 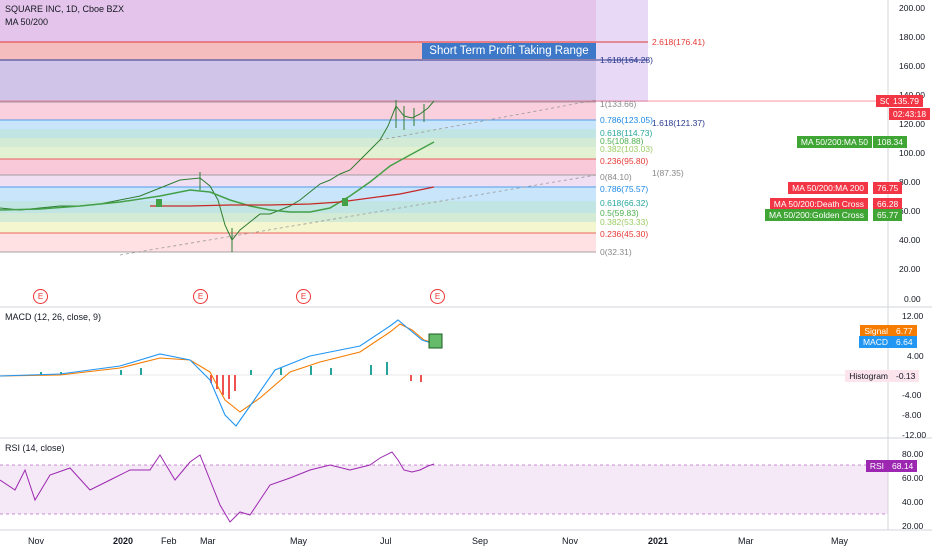 What do you see at coordinates (912, 37) in the screenshot?
I see `price-axis-tick: 180.00` at bounding box center [912, 37].